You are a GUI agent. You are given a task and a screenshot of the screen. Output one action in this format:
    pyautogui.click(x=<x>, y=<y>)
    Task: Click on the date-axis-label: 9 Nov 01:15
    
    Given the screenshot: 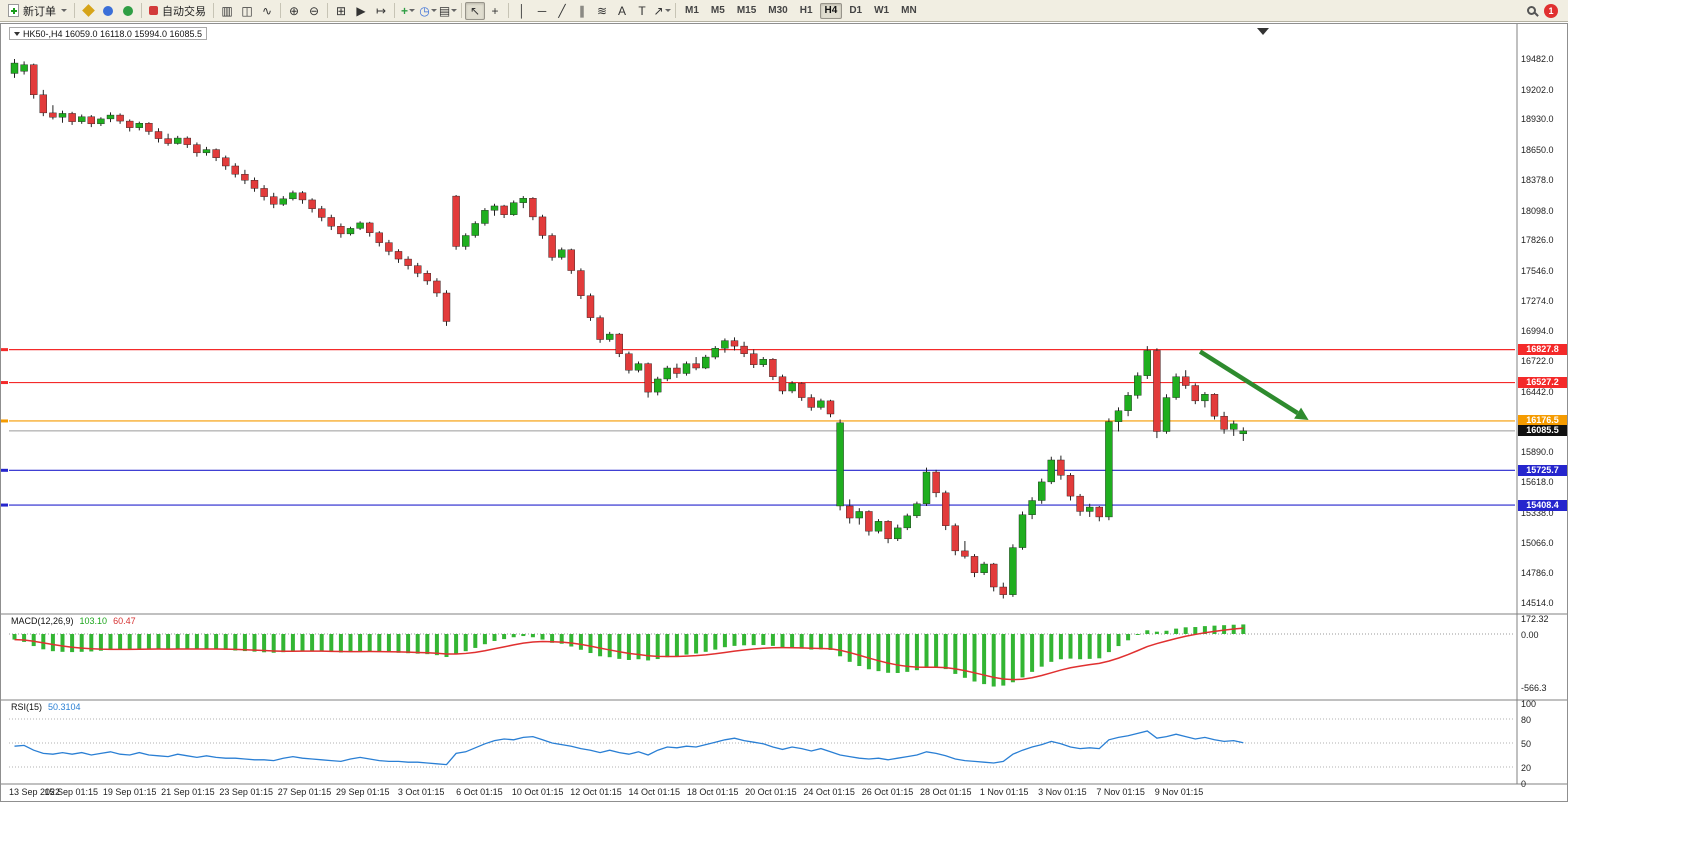 What is the action you would take?
    pyautogui.click(x=1179, y=792)
    